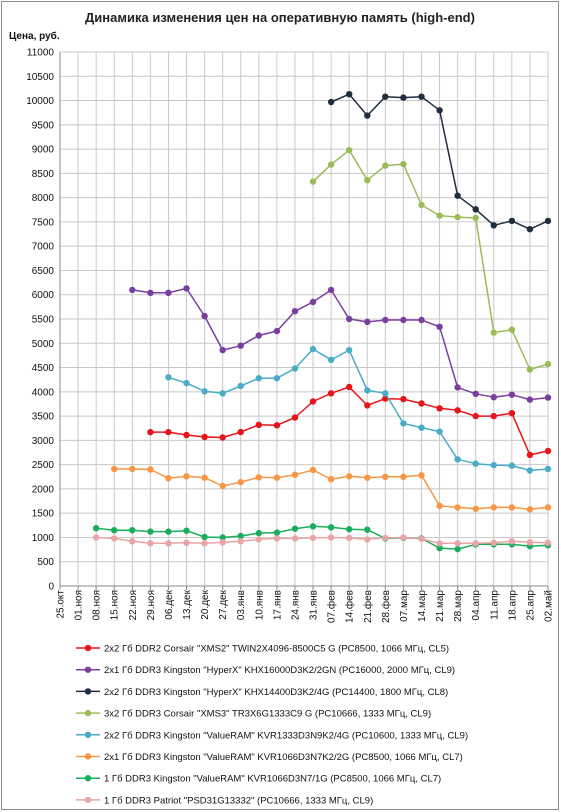 This screenshot has width=561, height=812. Describe the element at coordinates (79, 605) in the screenshot. I see `x-tick-label: 01.ноя` at that location.